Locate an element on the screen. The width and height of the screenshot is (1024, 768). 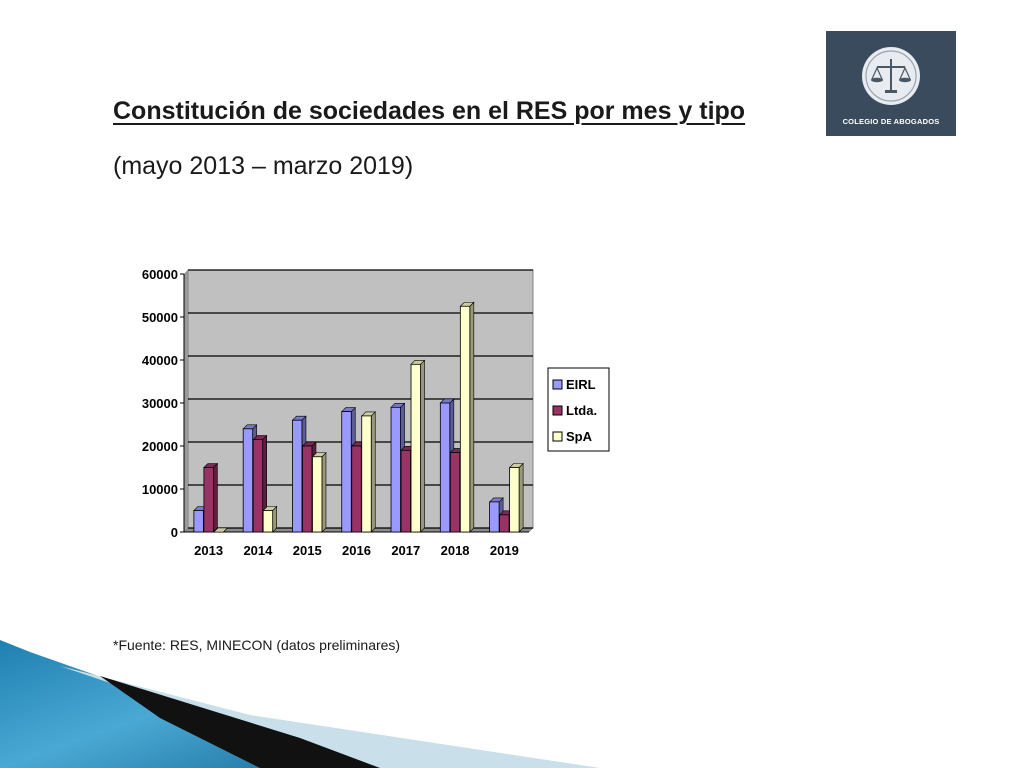
y-tick-label: 40000 is located at coordinates (160, 360).